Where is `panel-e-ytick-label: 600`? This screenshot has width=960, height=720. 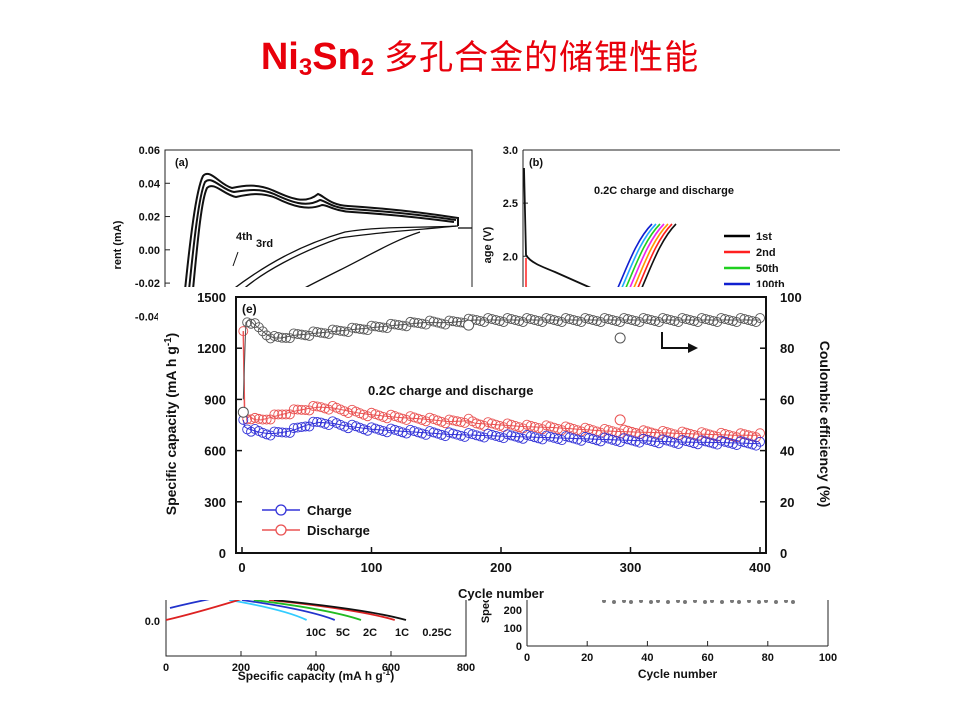
panel-e-ytick-label: 600 is located at coordinates (215, 451).